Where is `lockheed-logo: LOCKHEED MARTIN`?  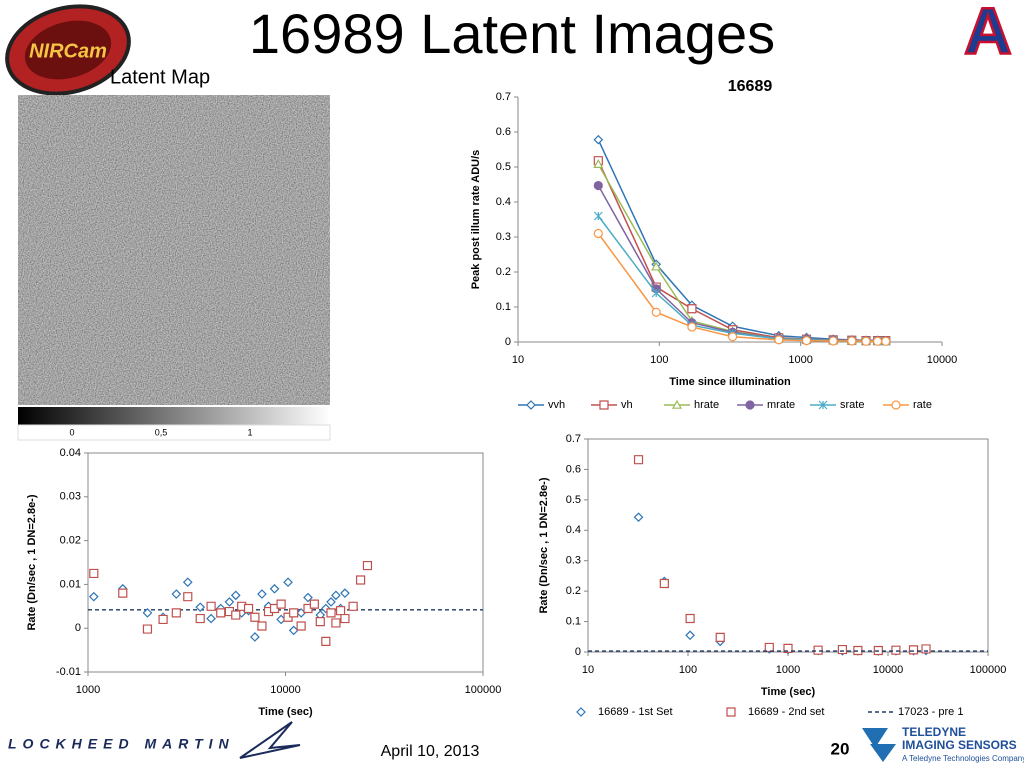
lockheed-logo: LOCKHEED MARTIN is located at coordinates (121, 744).